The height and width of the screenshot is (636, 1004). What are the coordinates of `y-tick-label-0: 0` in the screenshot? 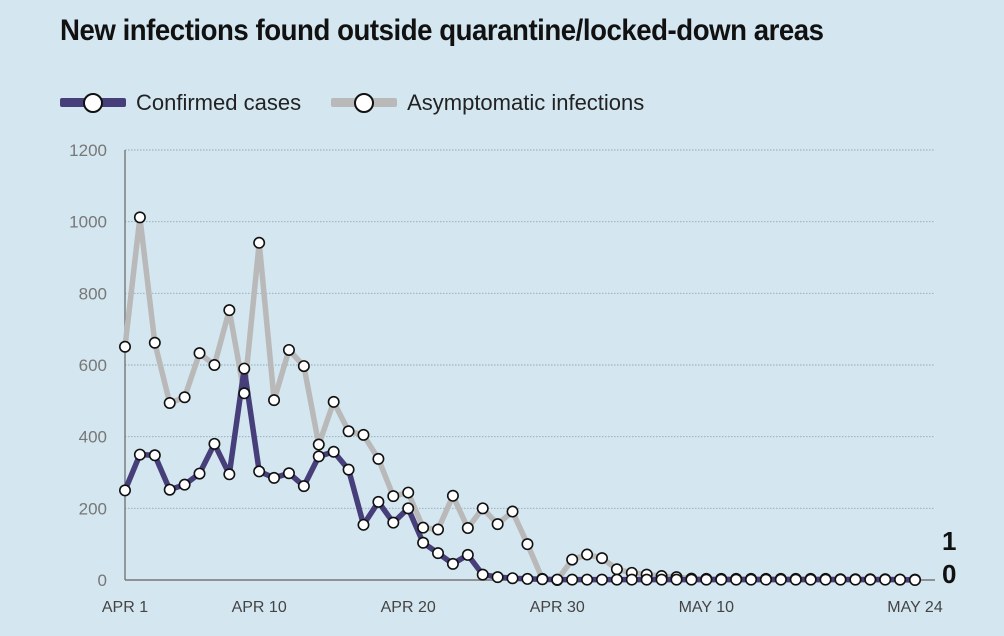 It's located at (102, 580).